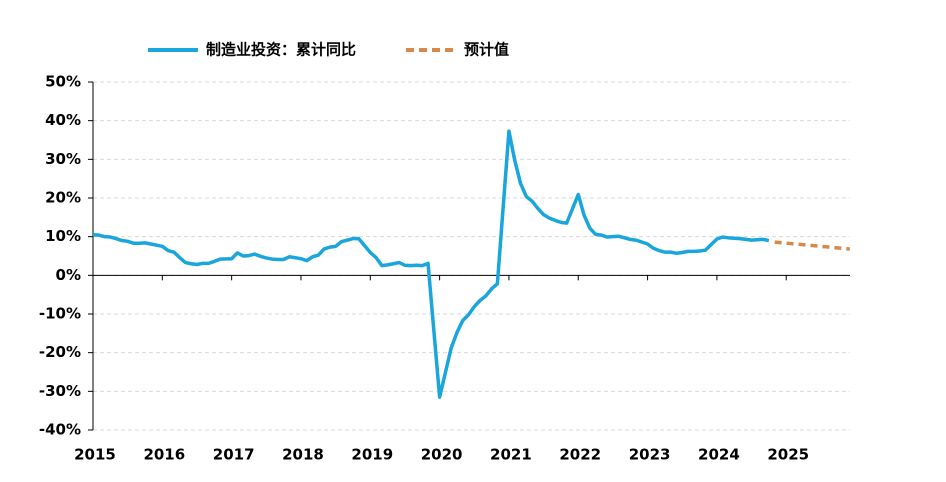 The width and height of the screenshot is (946, 482). Describe the element at coordinates (63, 236) in the screenshot. I see `y-tick-label: 10%` at that location.